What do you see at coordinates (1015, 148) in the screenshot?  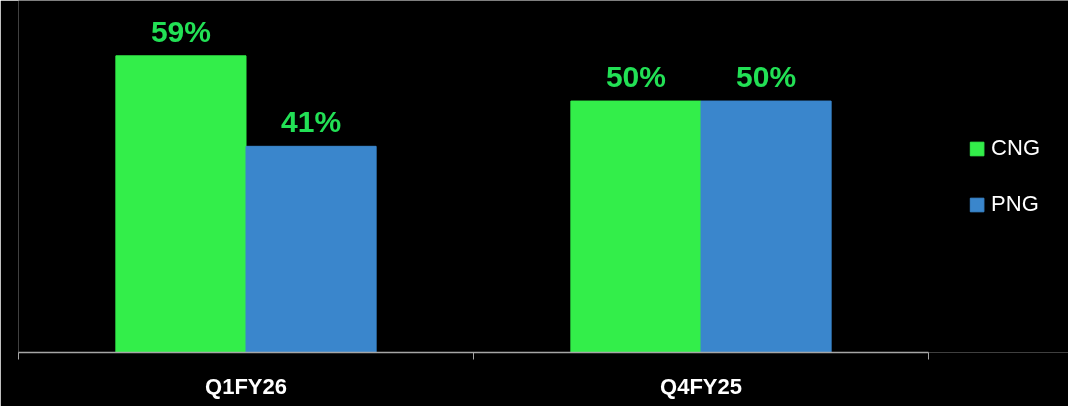 I see `legend-label: CNG` at bounding box center [1015, 148].